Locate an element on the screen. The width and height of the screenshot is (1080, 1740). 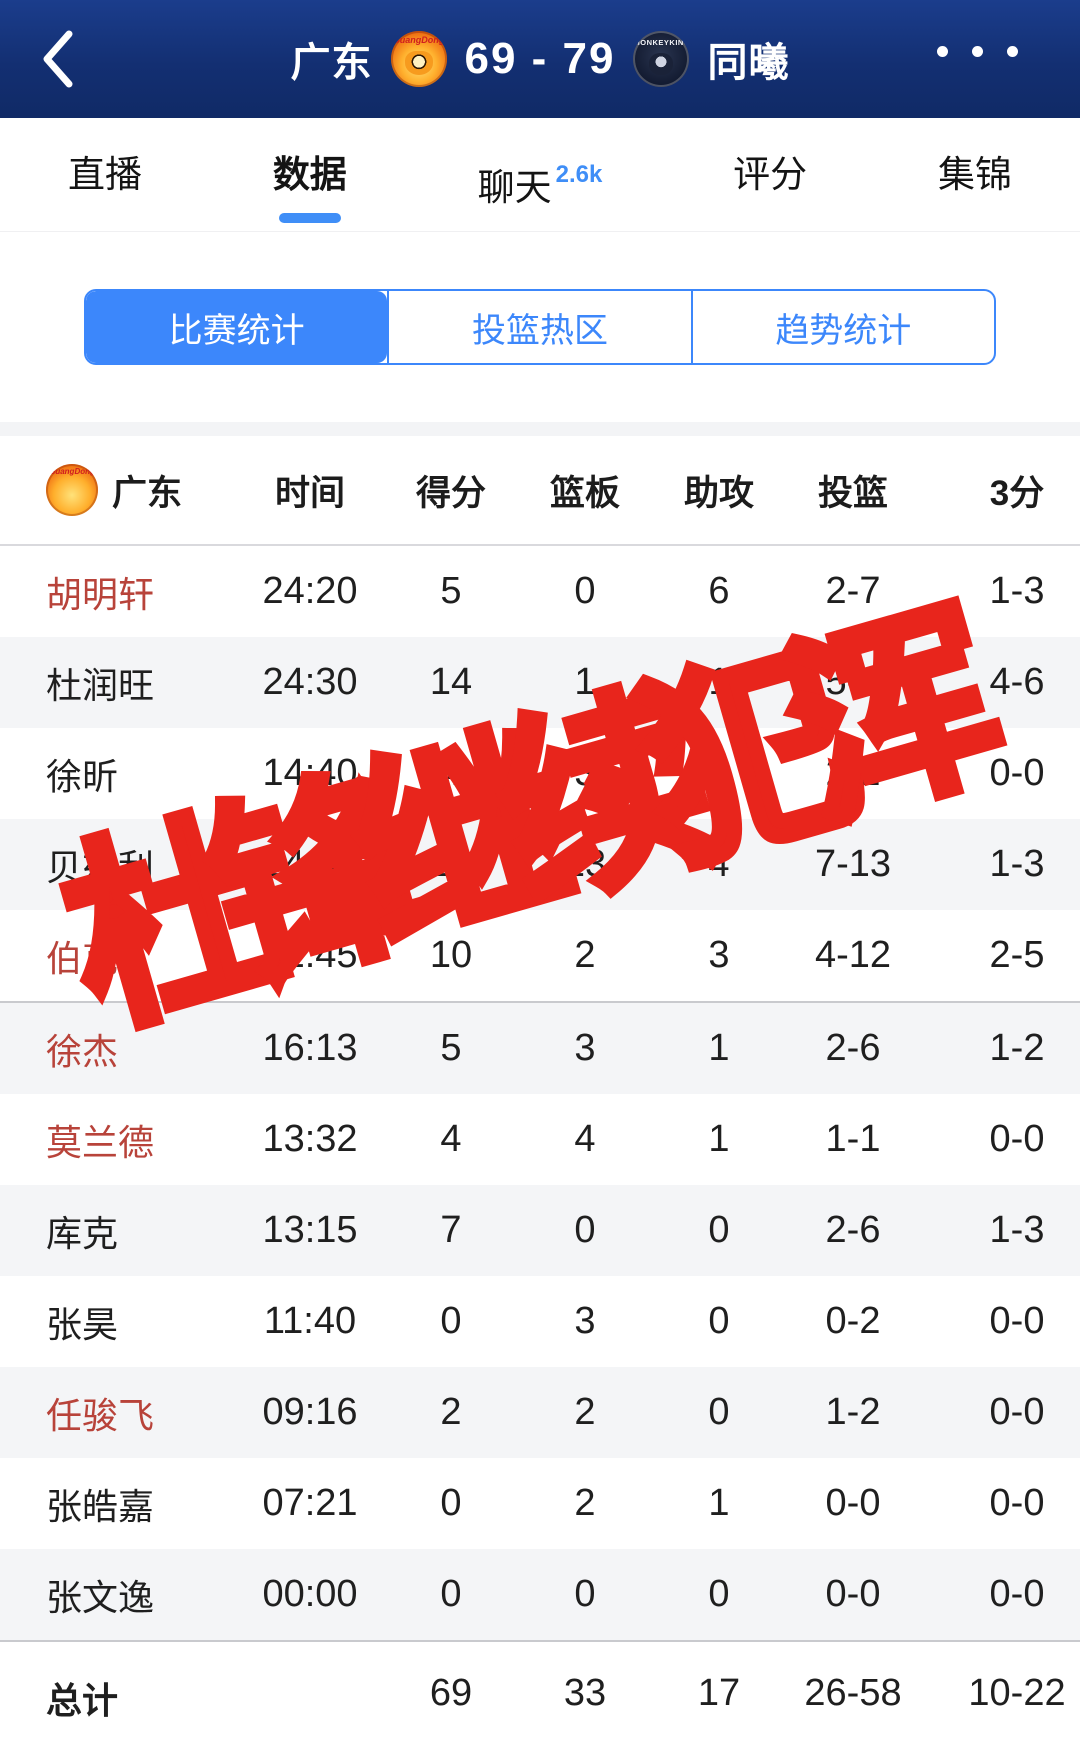
totals-assists: 17 is located at coordinates (719, 1693).